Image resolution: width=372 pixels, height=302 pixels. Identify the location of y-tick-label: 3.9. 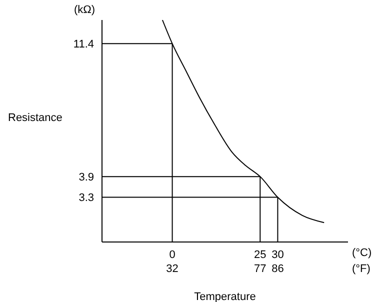
(86, 177).